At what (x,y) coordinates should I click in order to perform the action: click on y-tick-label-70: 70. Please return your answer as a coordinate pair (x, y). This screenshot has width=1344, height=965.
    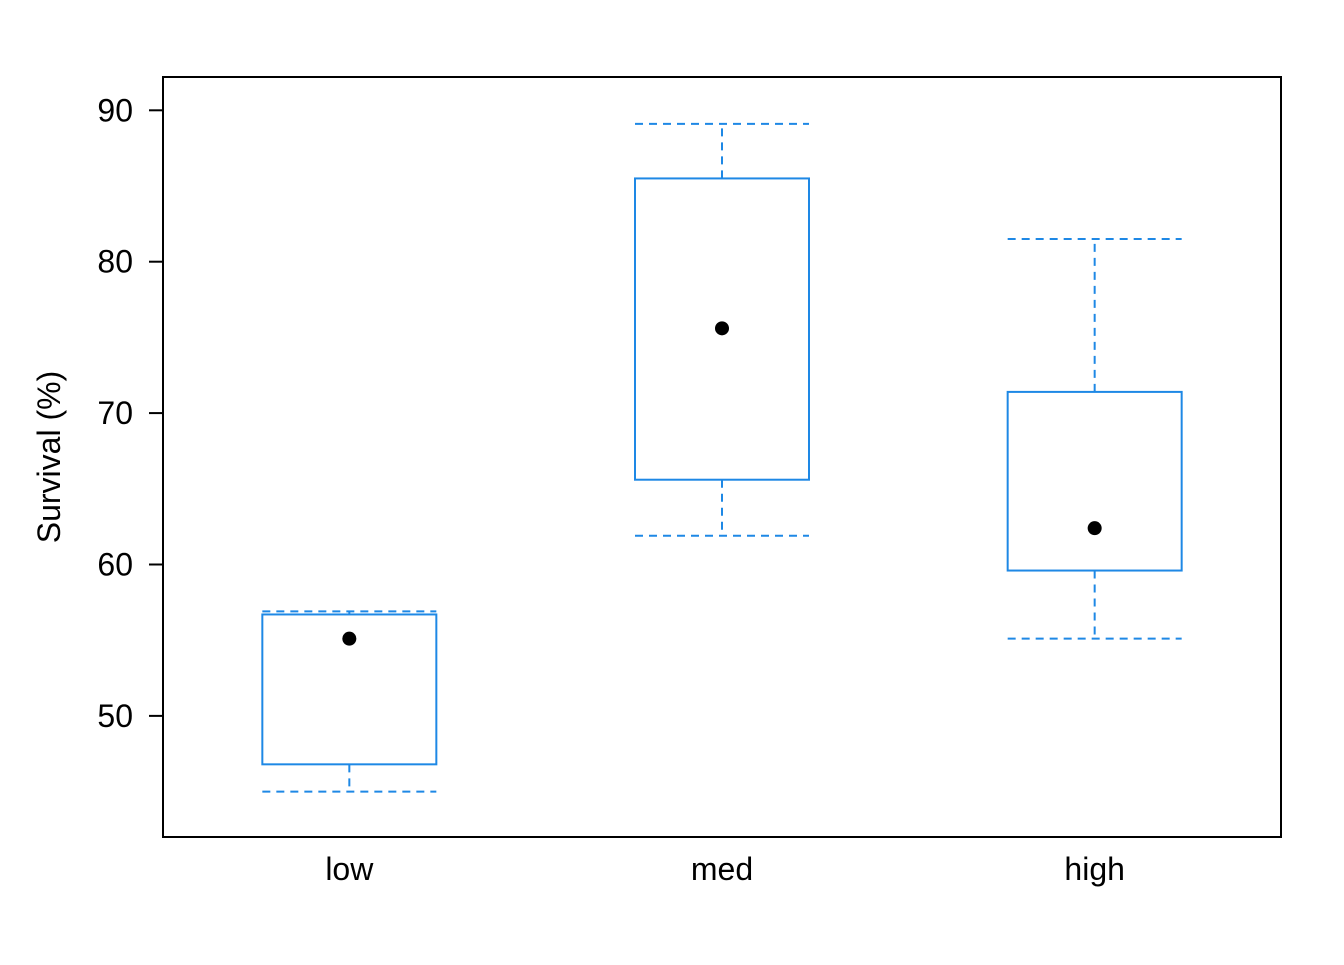
    Looking at the image, I should click on (115, 413).